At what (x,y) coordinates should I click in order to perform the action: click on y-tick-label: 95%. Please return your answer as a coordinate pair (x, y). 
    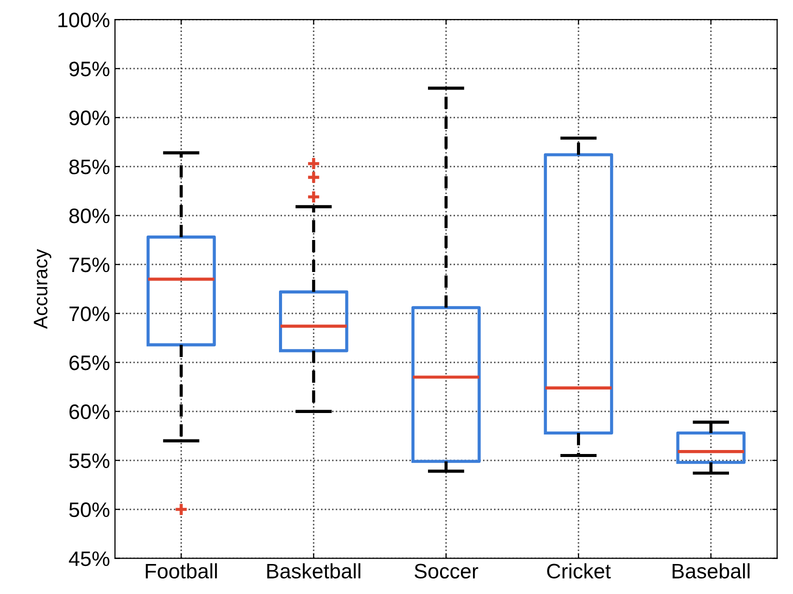
    Looking at the image, I should click on (89, 69).